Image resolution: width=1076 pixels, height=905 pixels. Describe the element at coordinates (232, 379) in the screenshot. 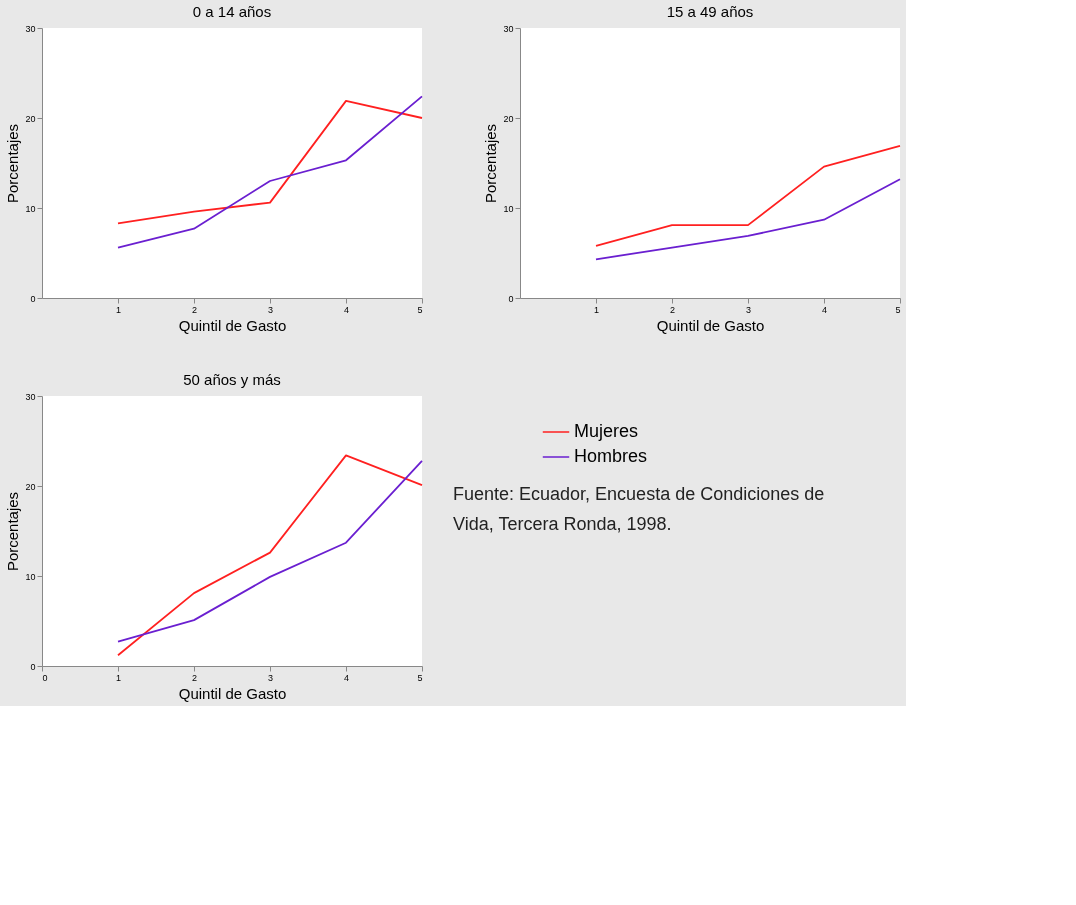

I see `chart-title: 50 años y más` at that location.